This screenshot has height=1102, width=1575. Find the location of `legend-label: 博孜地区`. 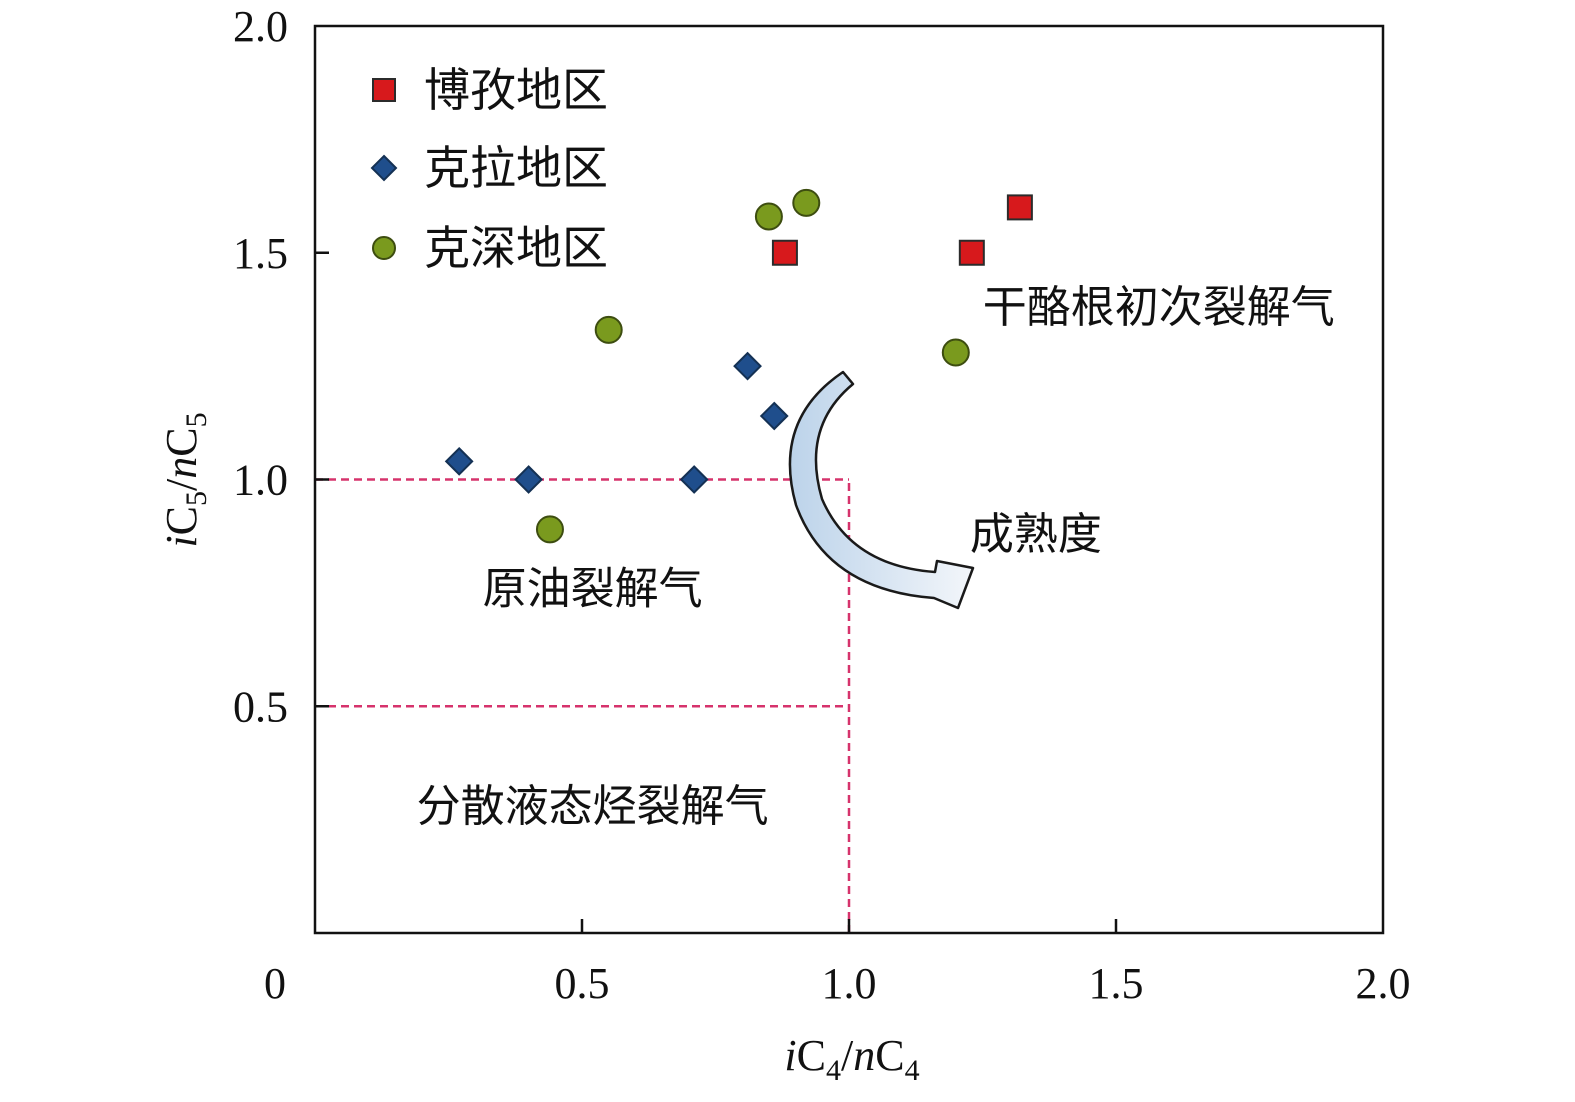

legend-label: 博孜地区 is located at coordinates (516, 90).